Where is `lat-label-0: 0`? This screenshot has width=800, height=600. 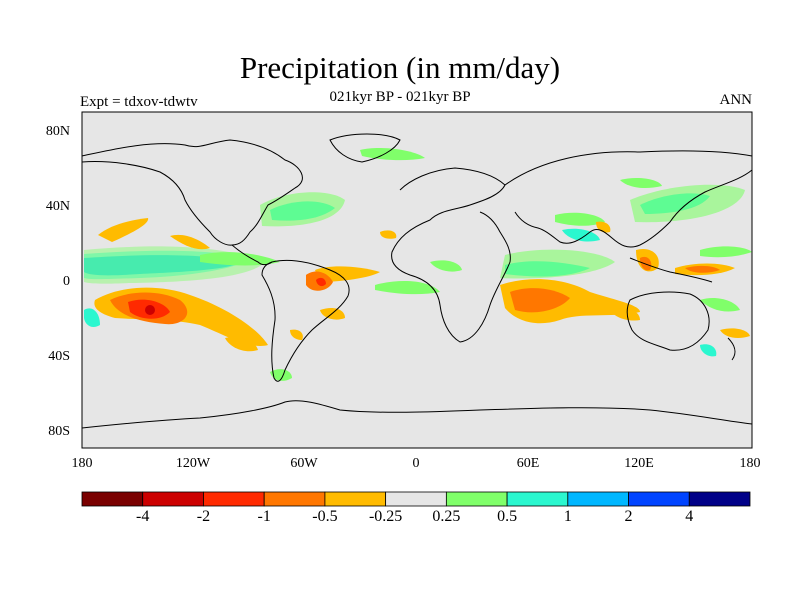
lat-label-0: 0 is located at coordinates (66, 281).